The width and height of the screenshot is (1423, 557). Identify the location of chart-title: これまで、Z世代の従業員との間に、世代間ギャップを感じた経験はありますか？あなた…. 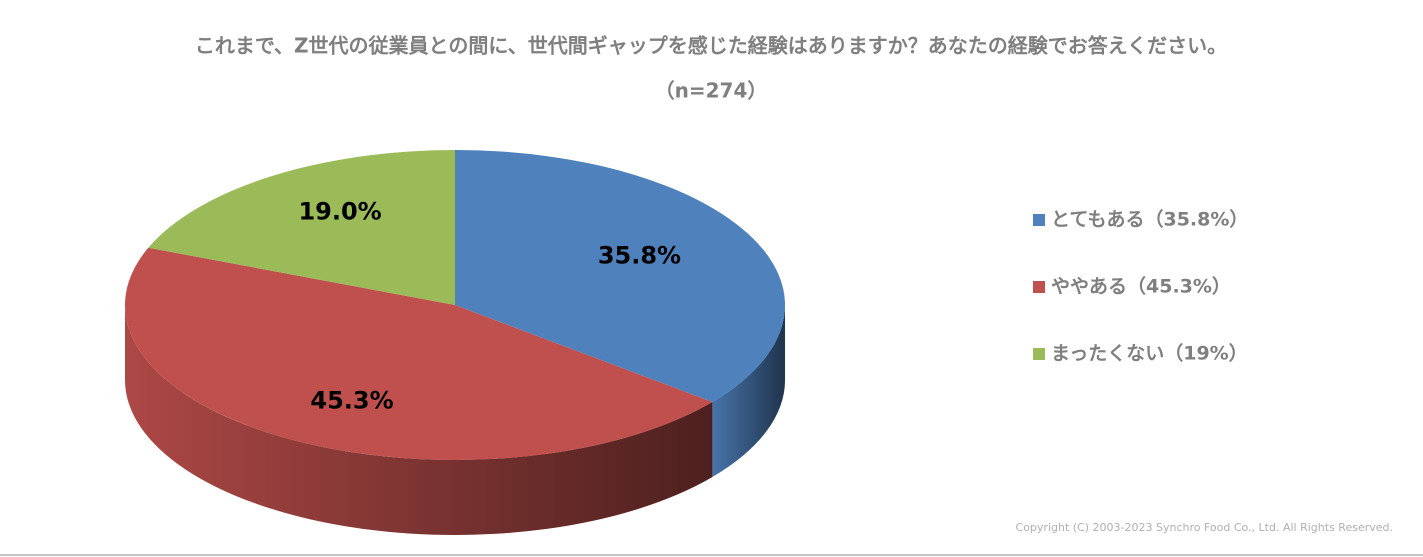
(711, 46).